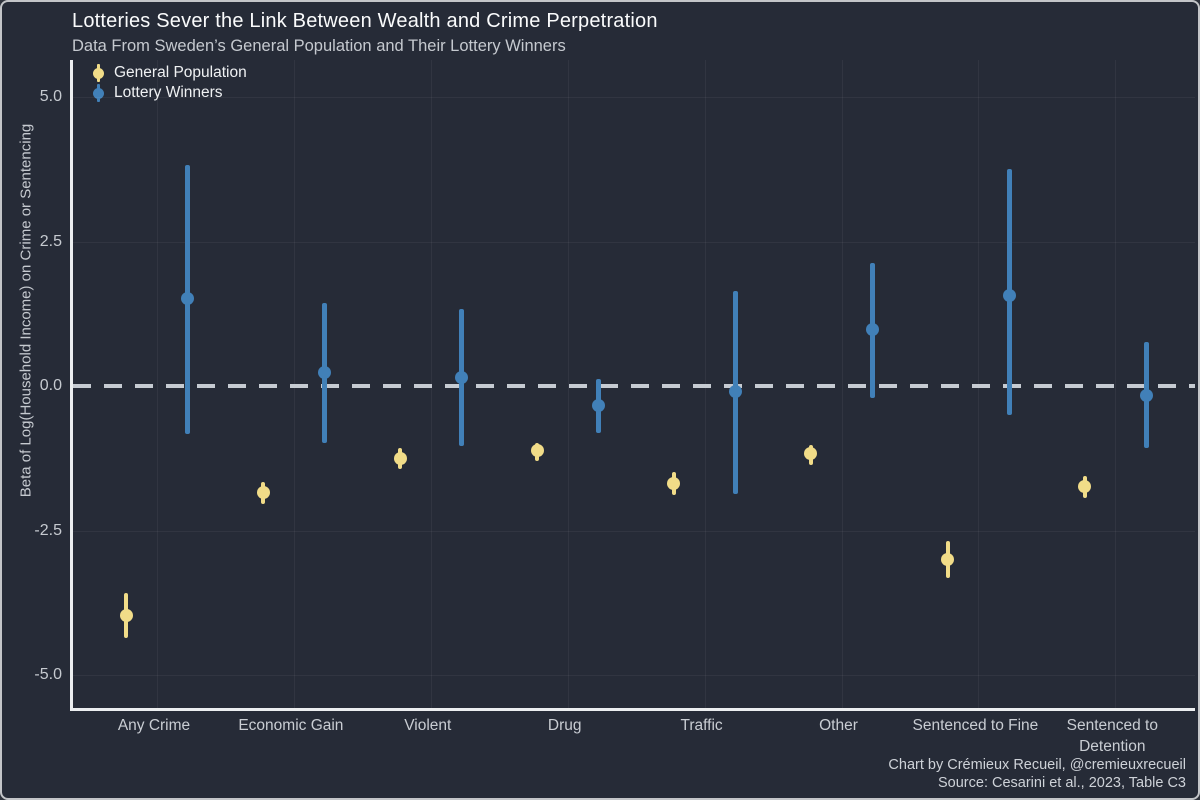 Image resolution: width=1200 pixels, height=800 pixels. I want to click on zero-reference-line, so click(634, 386).